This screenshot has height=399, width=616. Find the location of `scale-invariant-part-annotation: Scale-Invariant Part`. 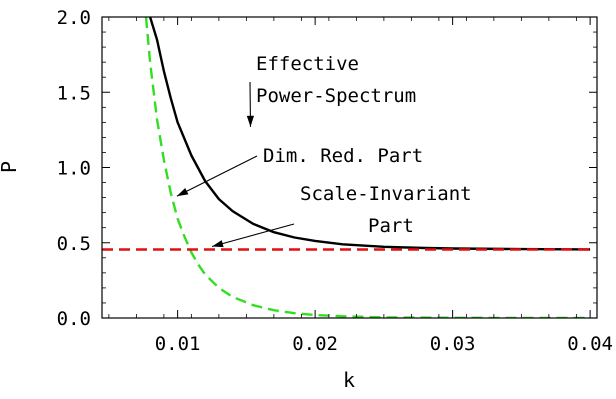

scale-invariant-part-annotation: Scale-Invariant Part is located at coordinates (386, 210).